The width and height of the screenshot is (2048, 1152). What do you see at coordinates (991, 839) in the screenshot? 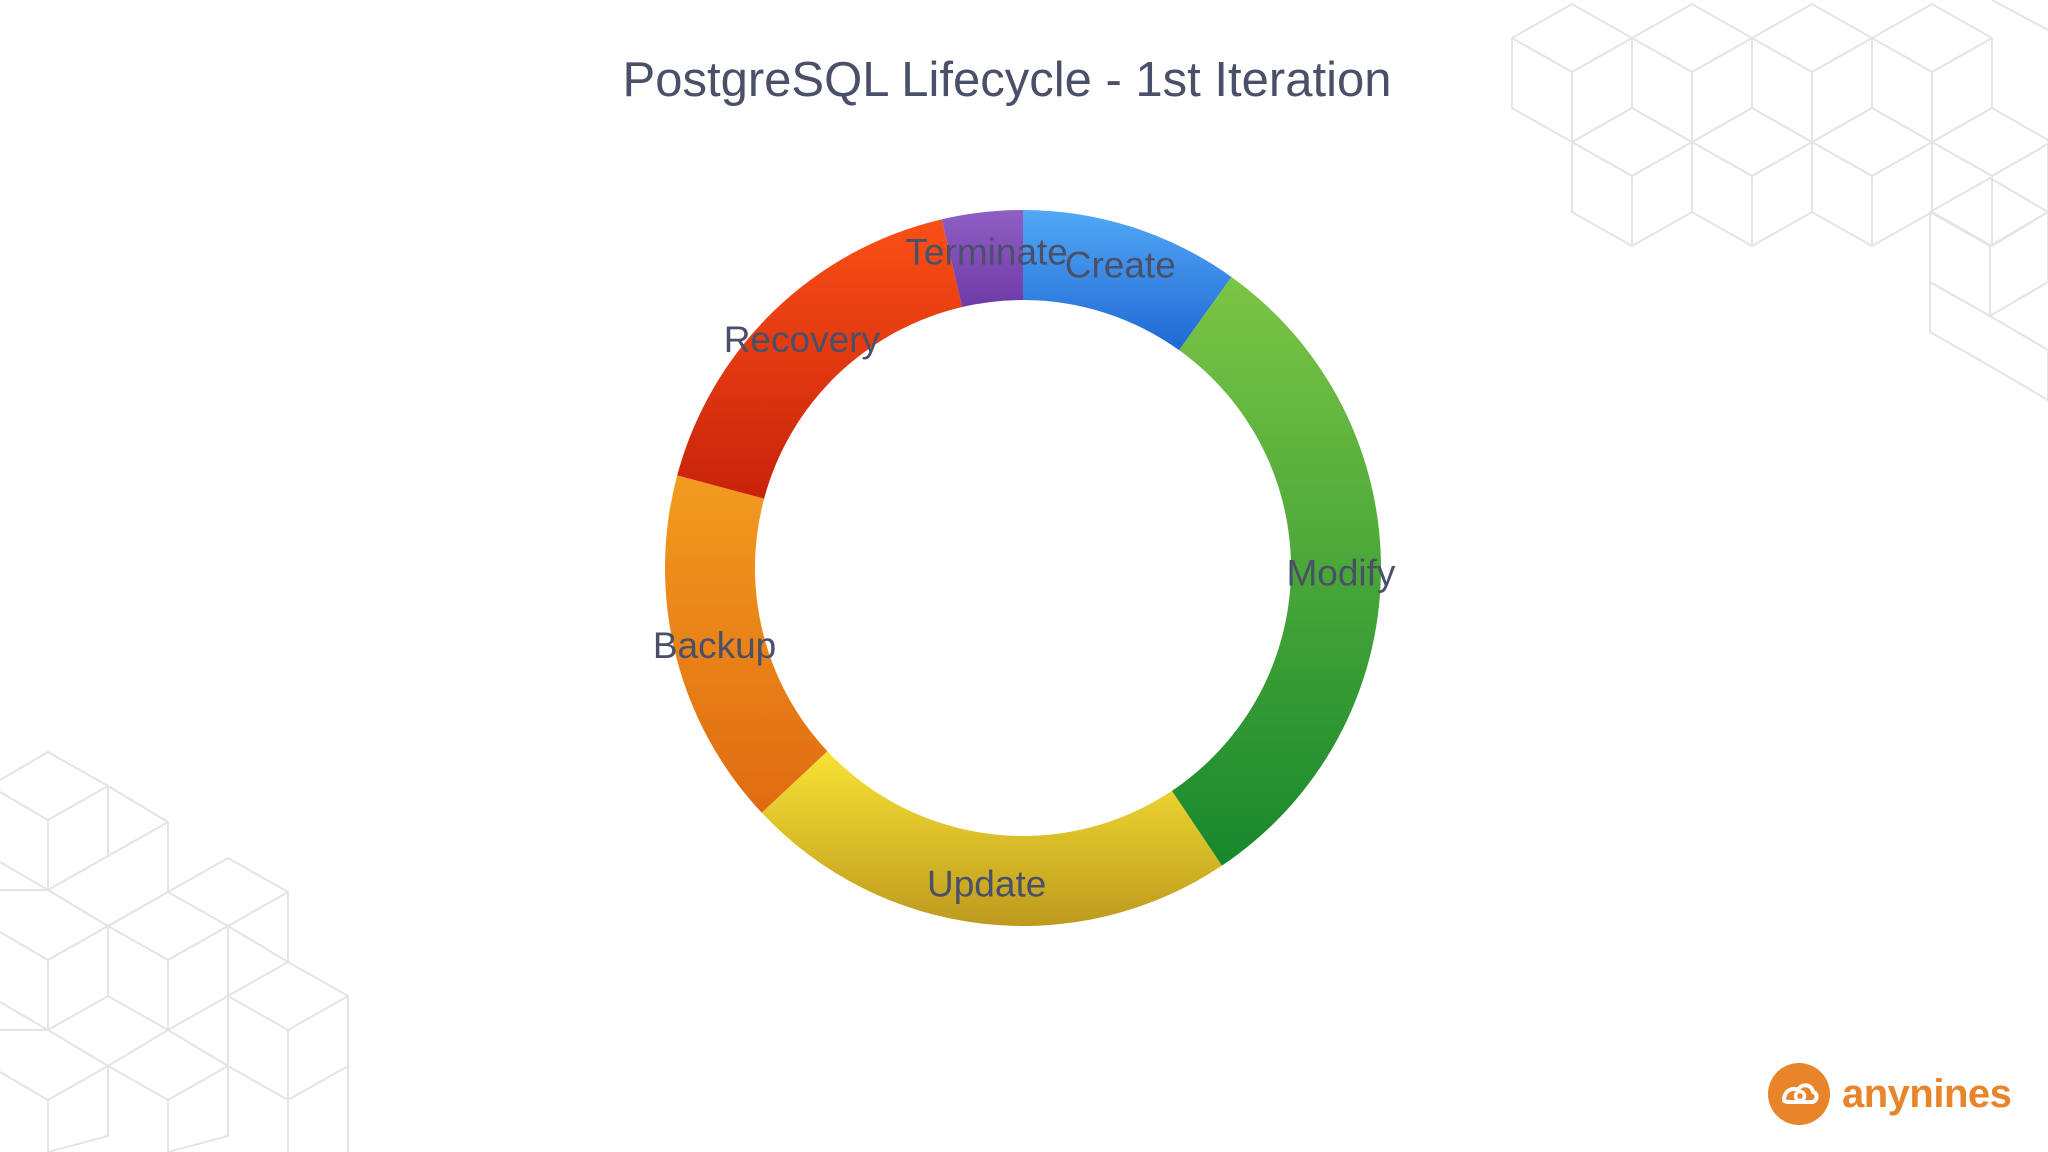
I see `slice-update` at bounding box center [991, 839].